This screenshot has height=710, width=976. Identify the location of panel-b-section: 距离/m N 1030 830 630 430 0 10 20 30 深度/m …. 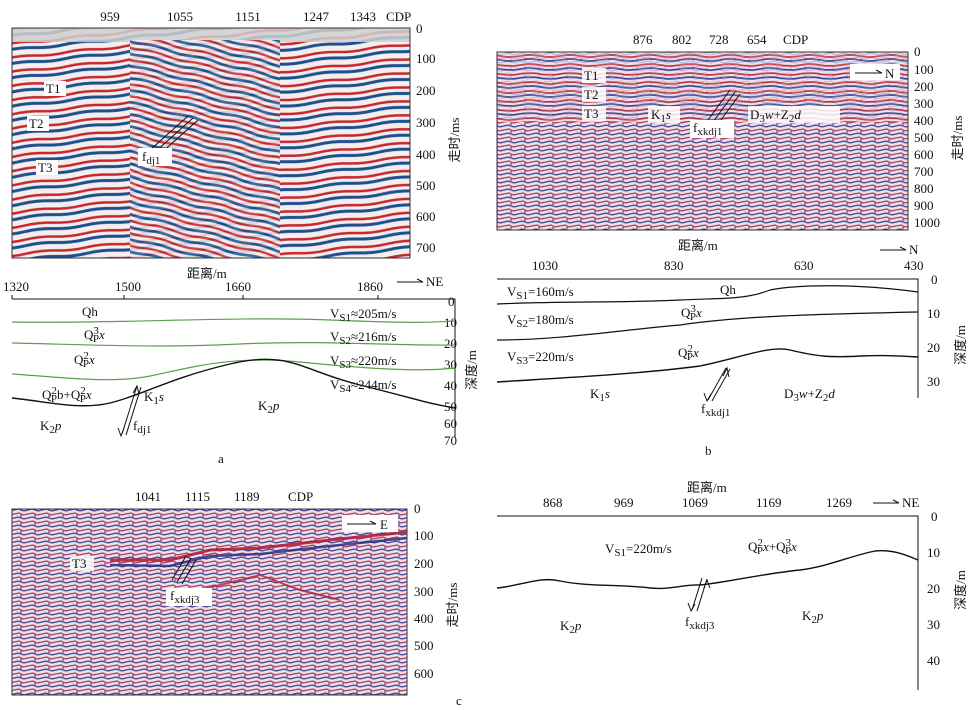
(732, 348).